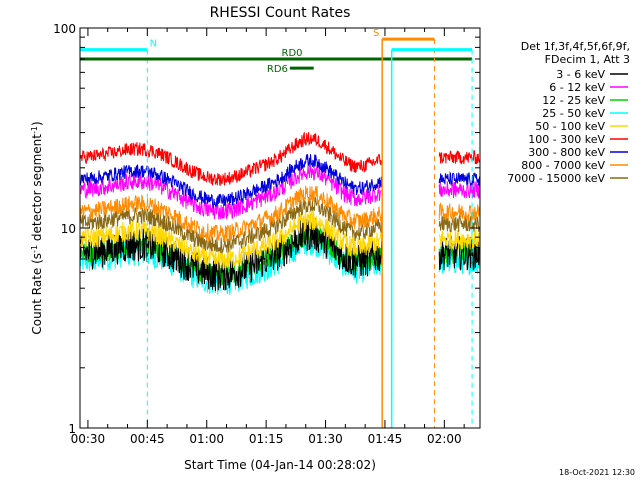 The width and height of the screenshot is (640, 480). Describe the element at coordinates (385, 439) in the screenshot. I see `x-tick-label: 01:45` at that location.